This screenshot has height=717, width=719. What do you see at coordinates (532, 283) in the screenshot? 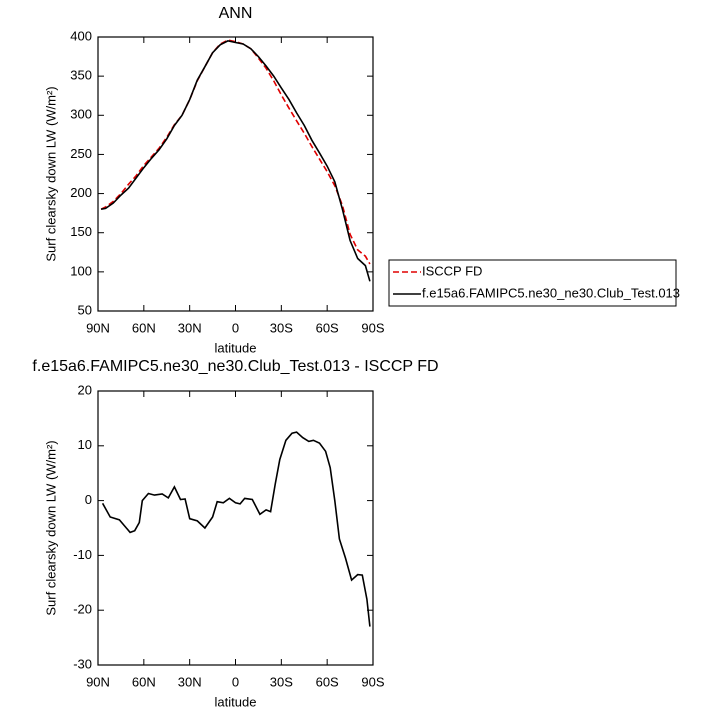
I see `legend-box` at bounding box center [532, 283].